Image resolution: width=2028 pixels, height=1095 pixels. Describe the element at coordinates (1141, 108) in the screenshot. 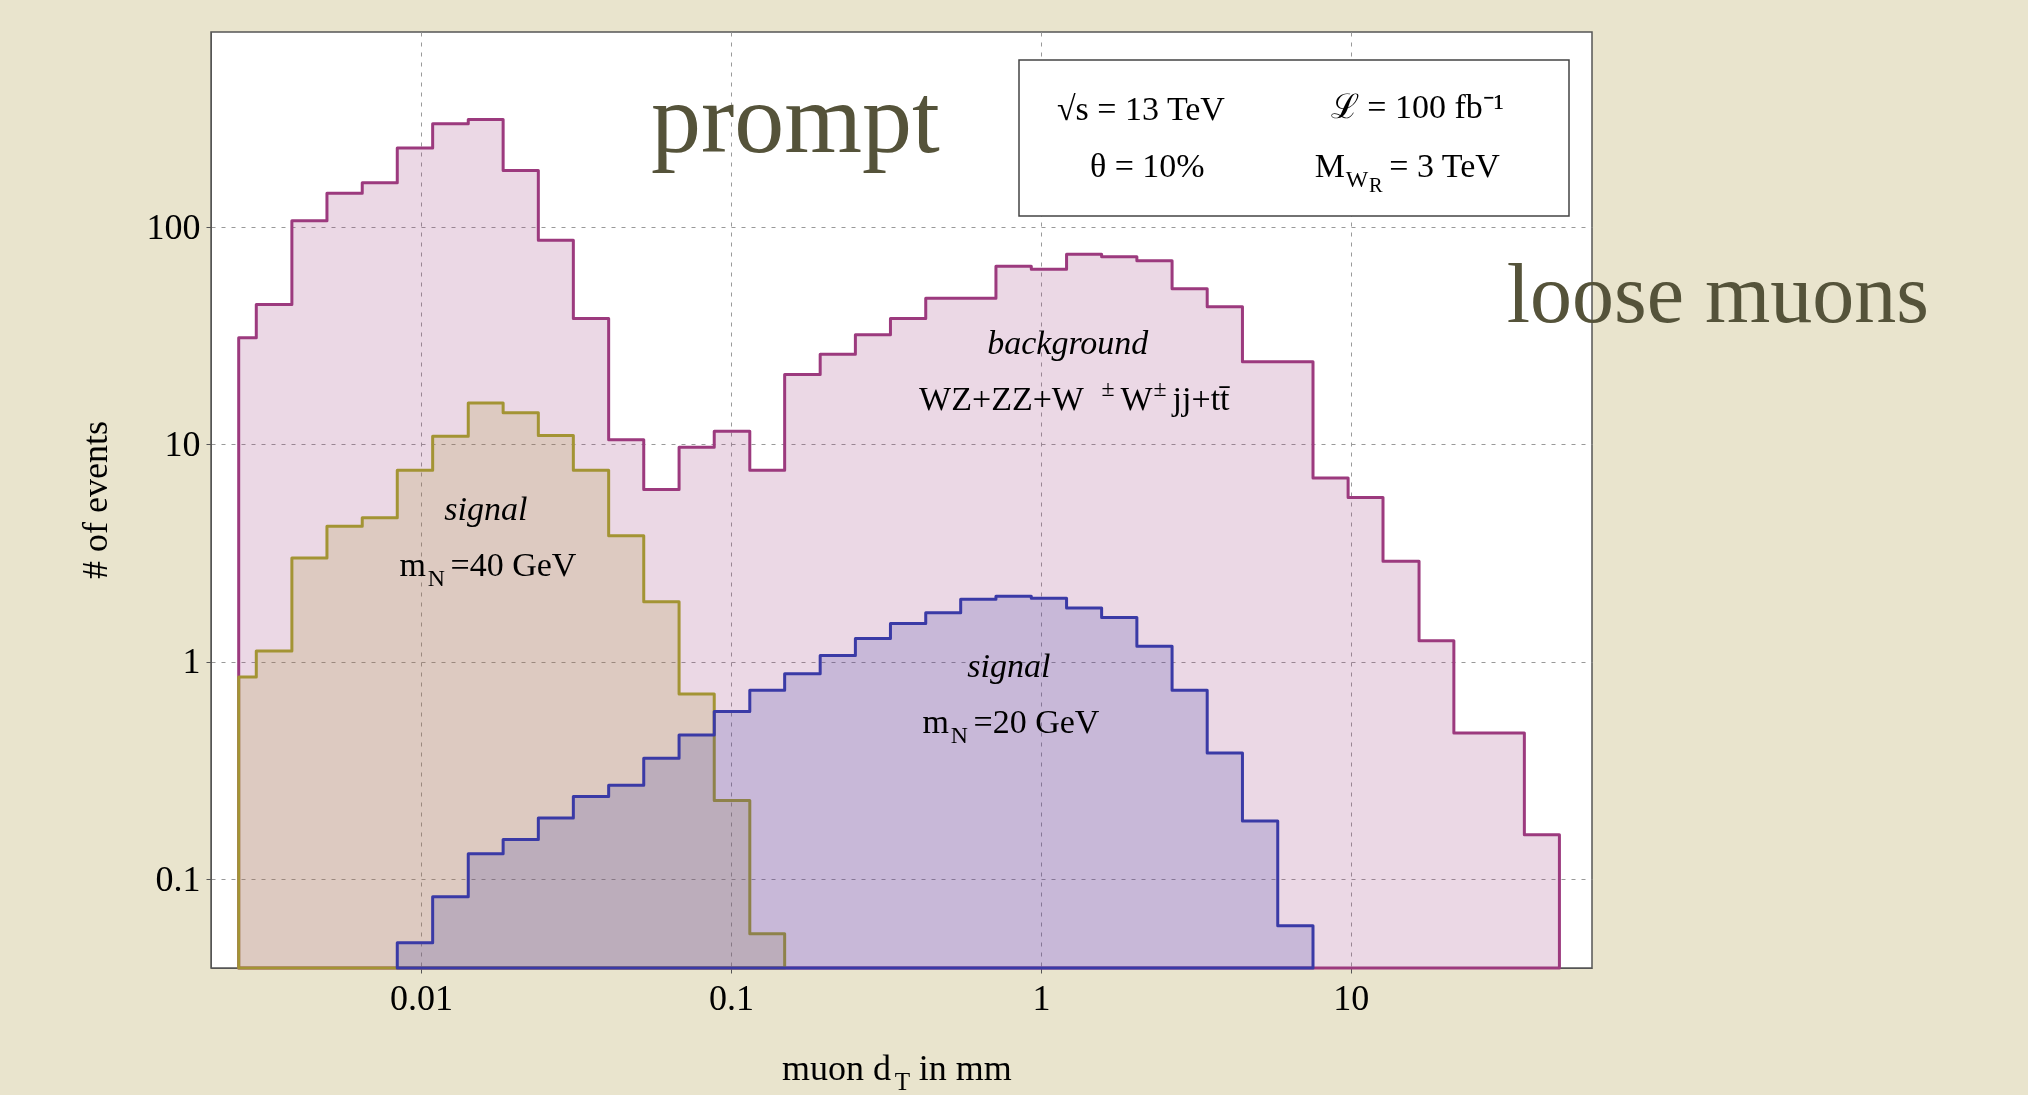

I see `annotation: √s = 13 TeV` at that location.